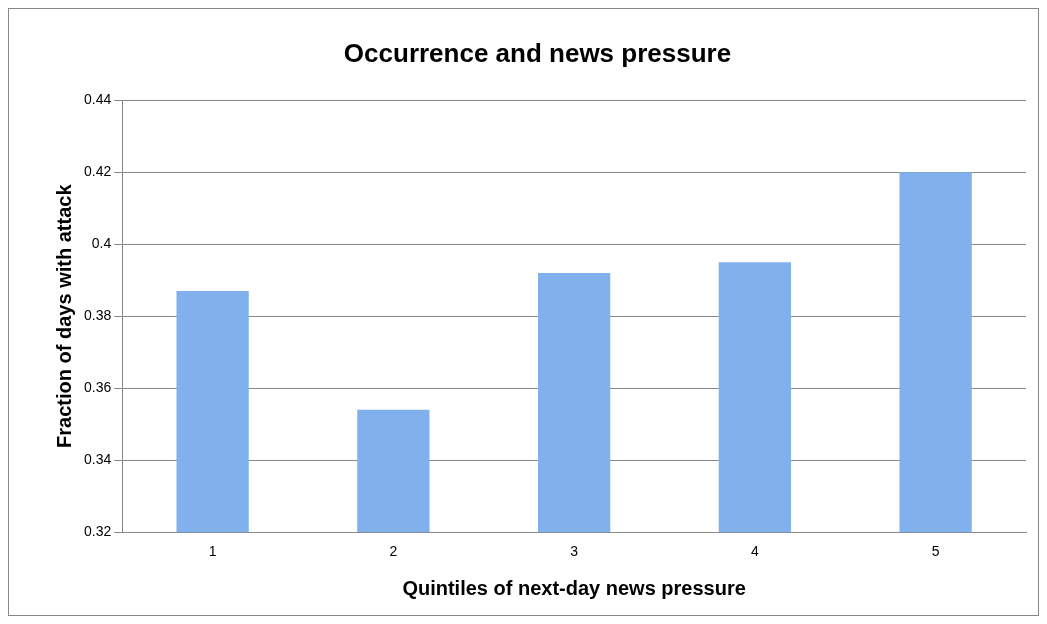 The image size is (1047, 624). What do you see at coordinates (98, 387) in the screenshot?
I see `y-tick-label: 0.36` at bounding box center [98, 387].